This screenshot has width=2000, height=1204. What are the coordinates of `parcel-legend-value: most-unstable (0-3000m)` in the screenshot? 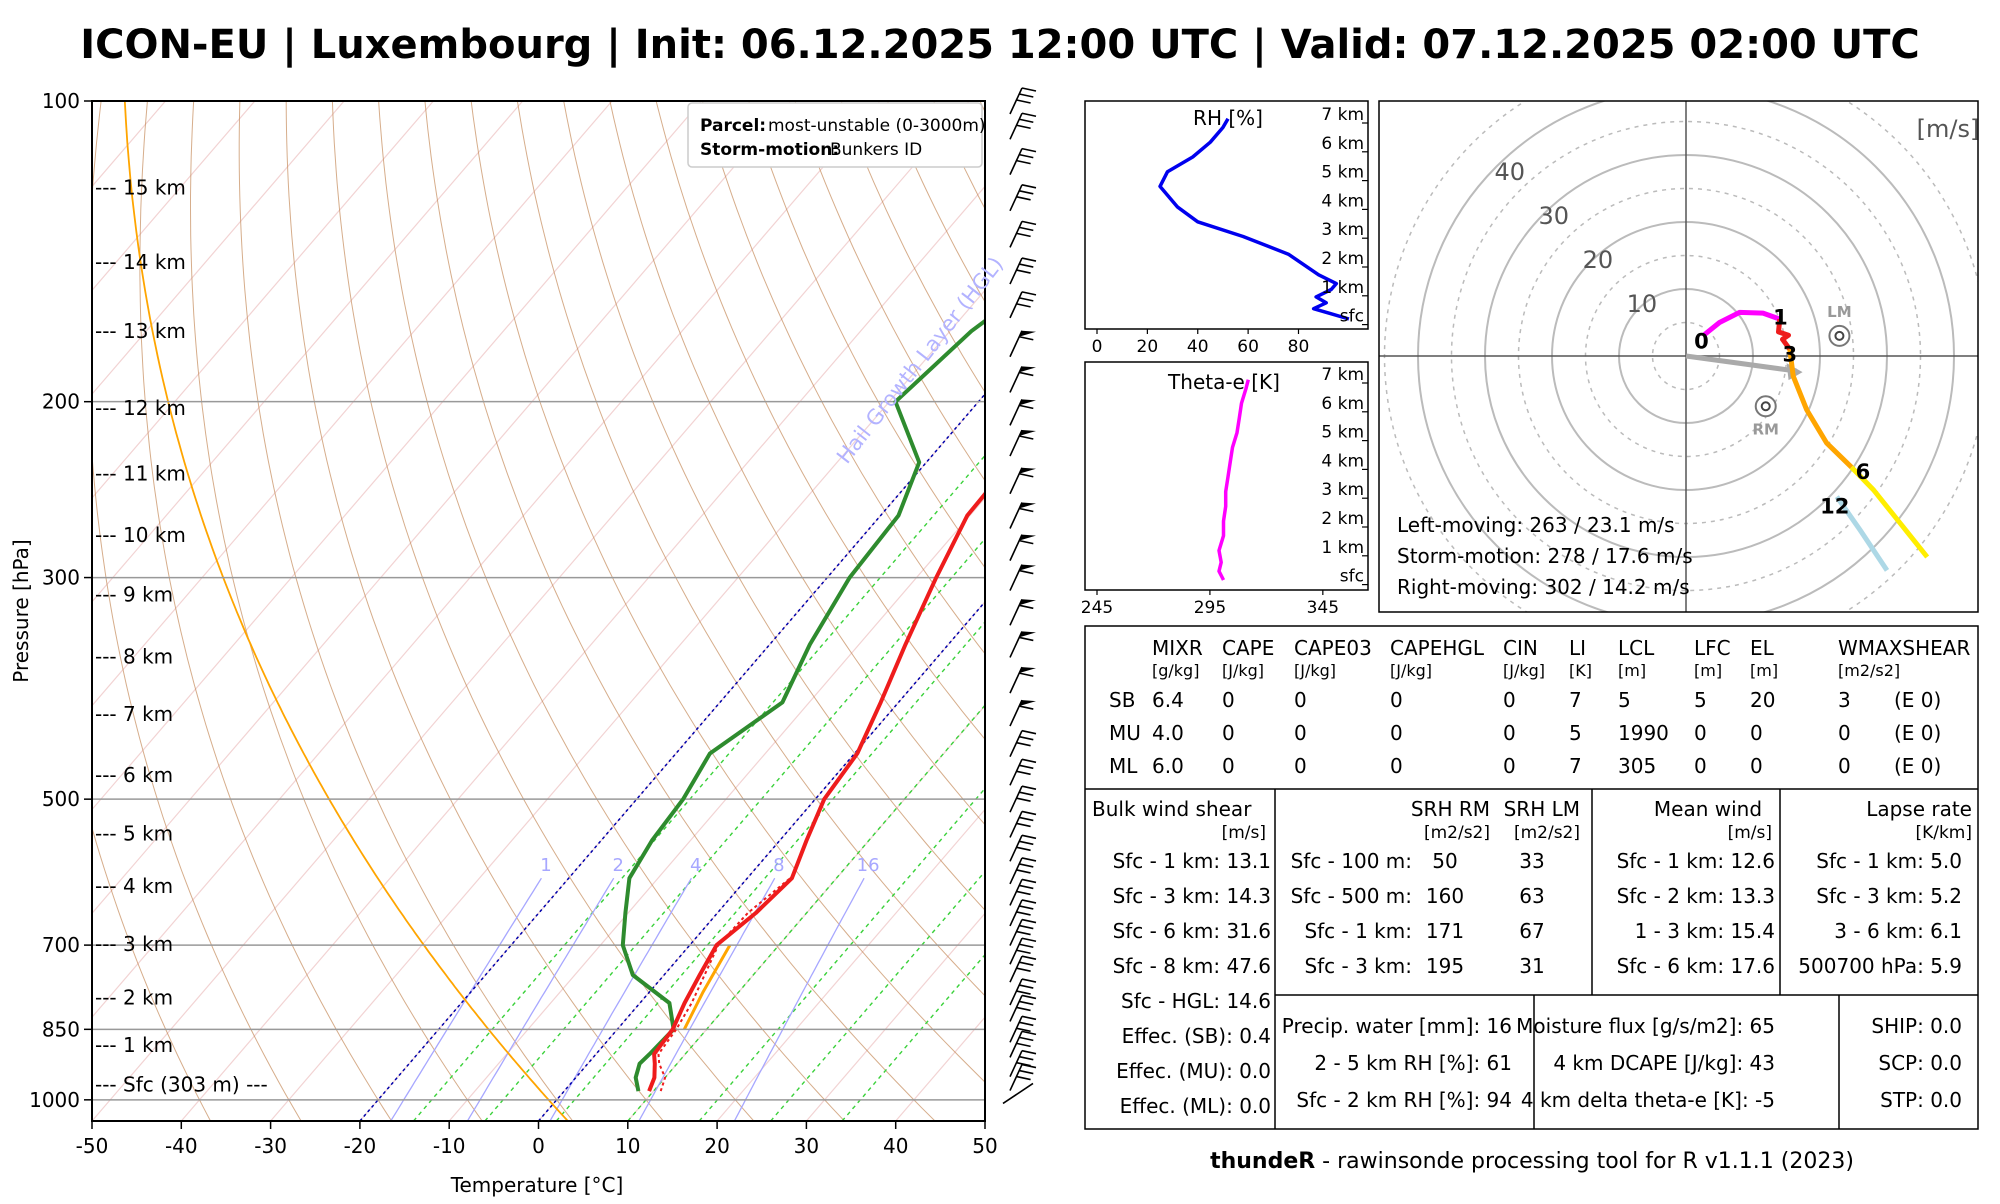 It's located at (877, 126).